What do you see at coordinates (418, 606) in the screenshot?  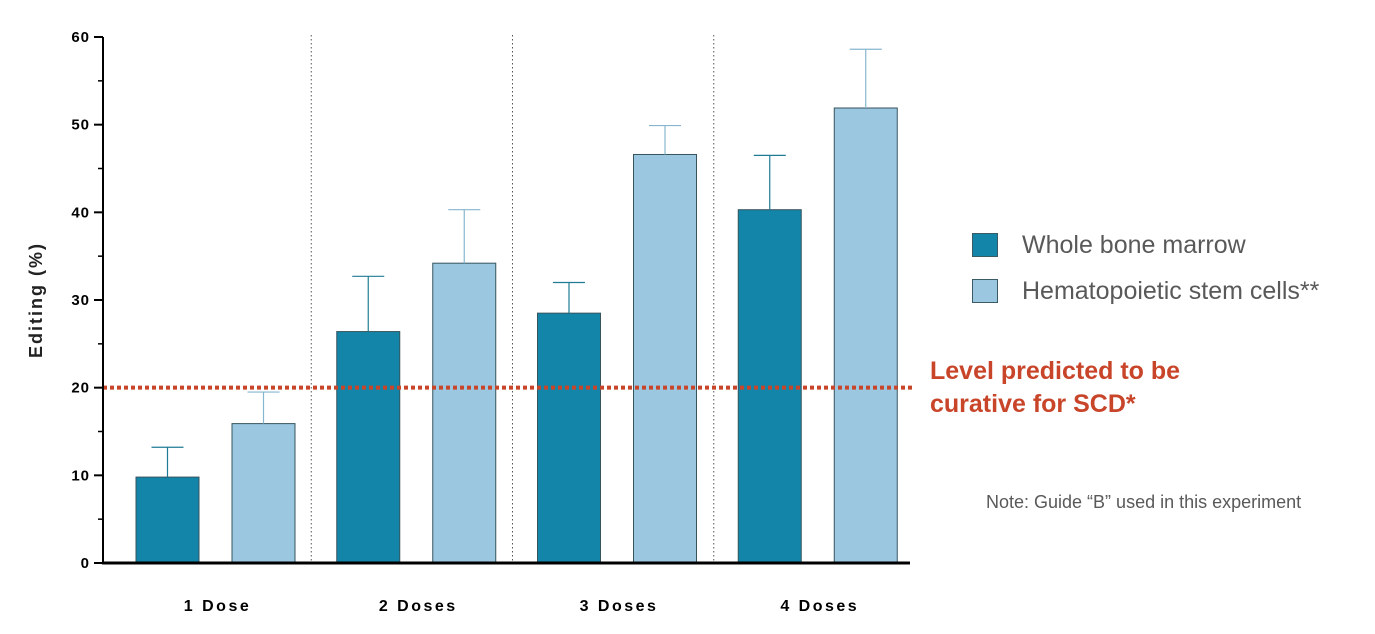 I see `x-category-label-2-doses: 2 Doses` at bounding box center [418, 606].